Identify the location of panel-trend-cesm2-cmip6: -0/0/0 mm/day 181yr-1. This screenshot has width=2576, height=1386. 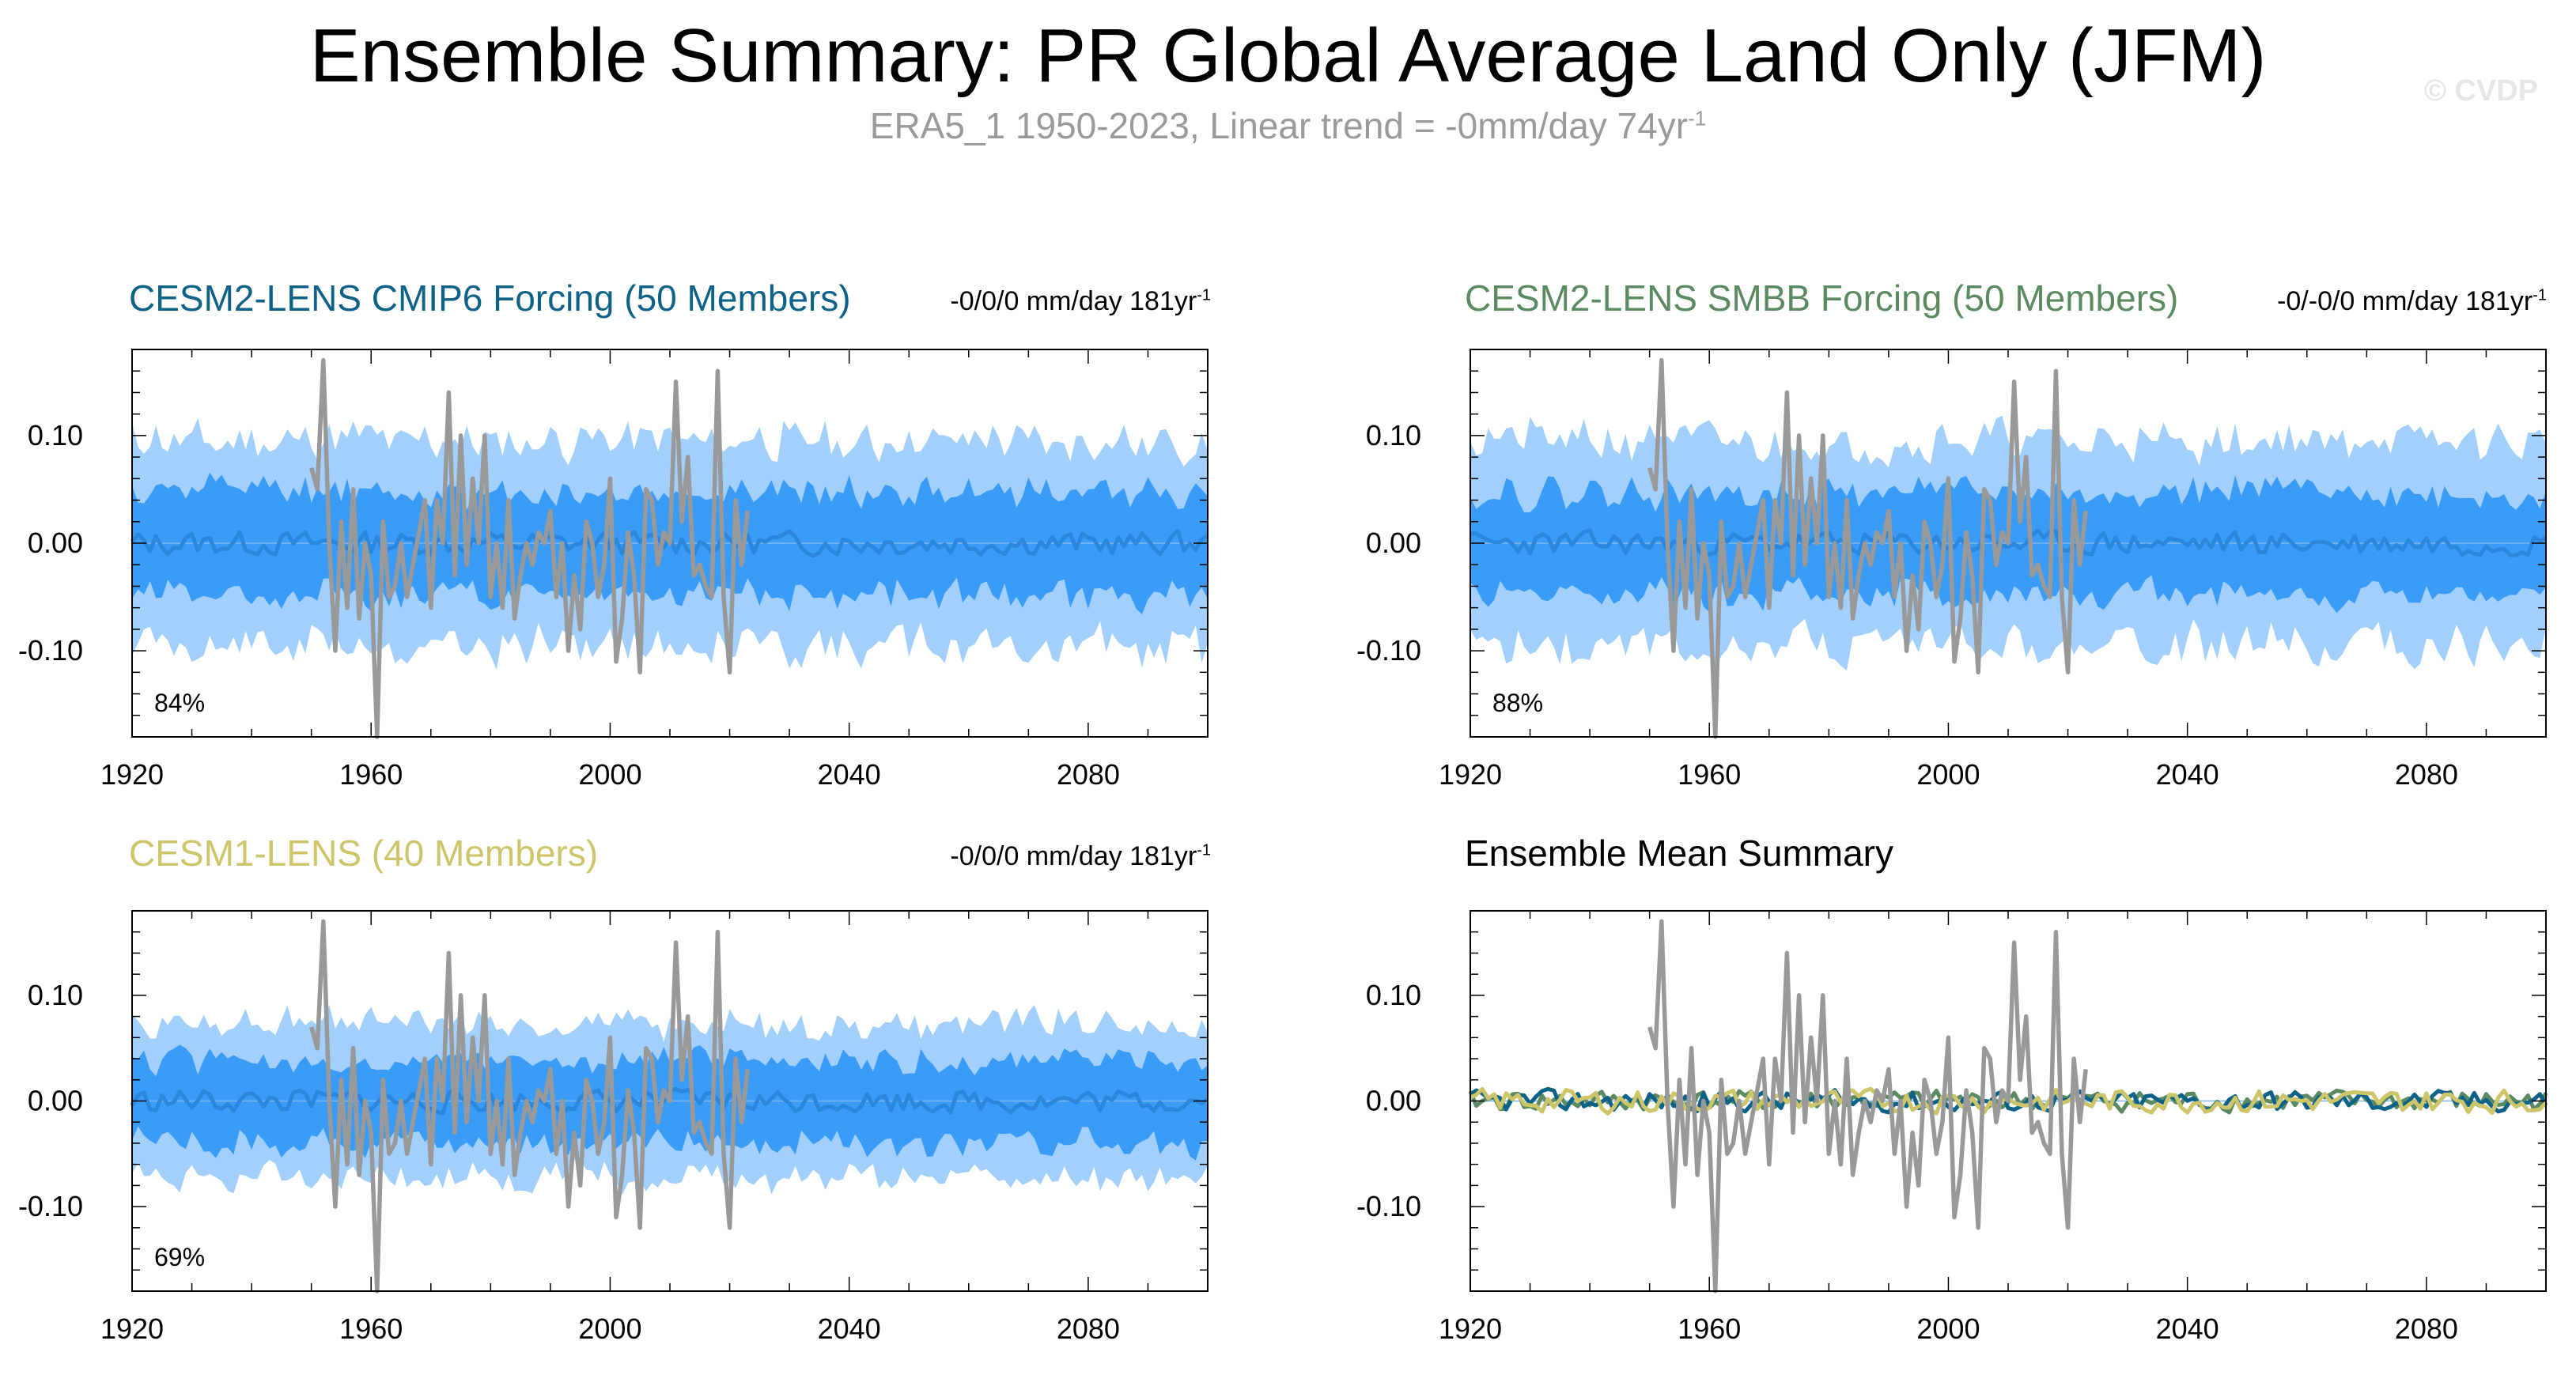
(1081, 301).